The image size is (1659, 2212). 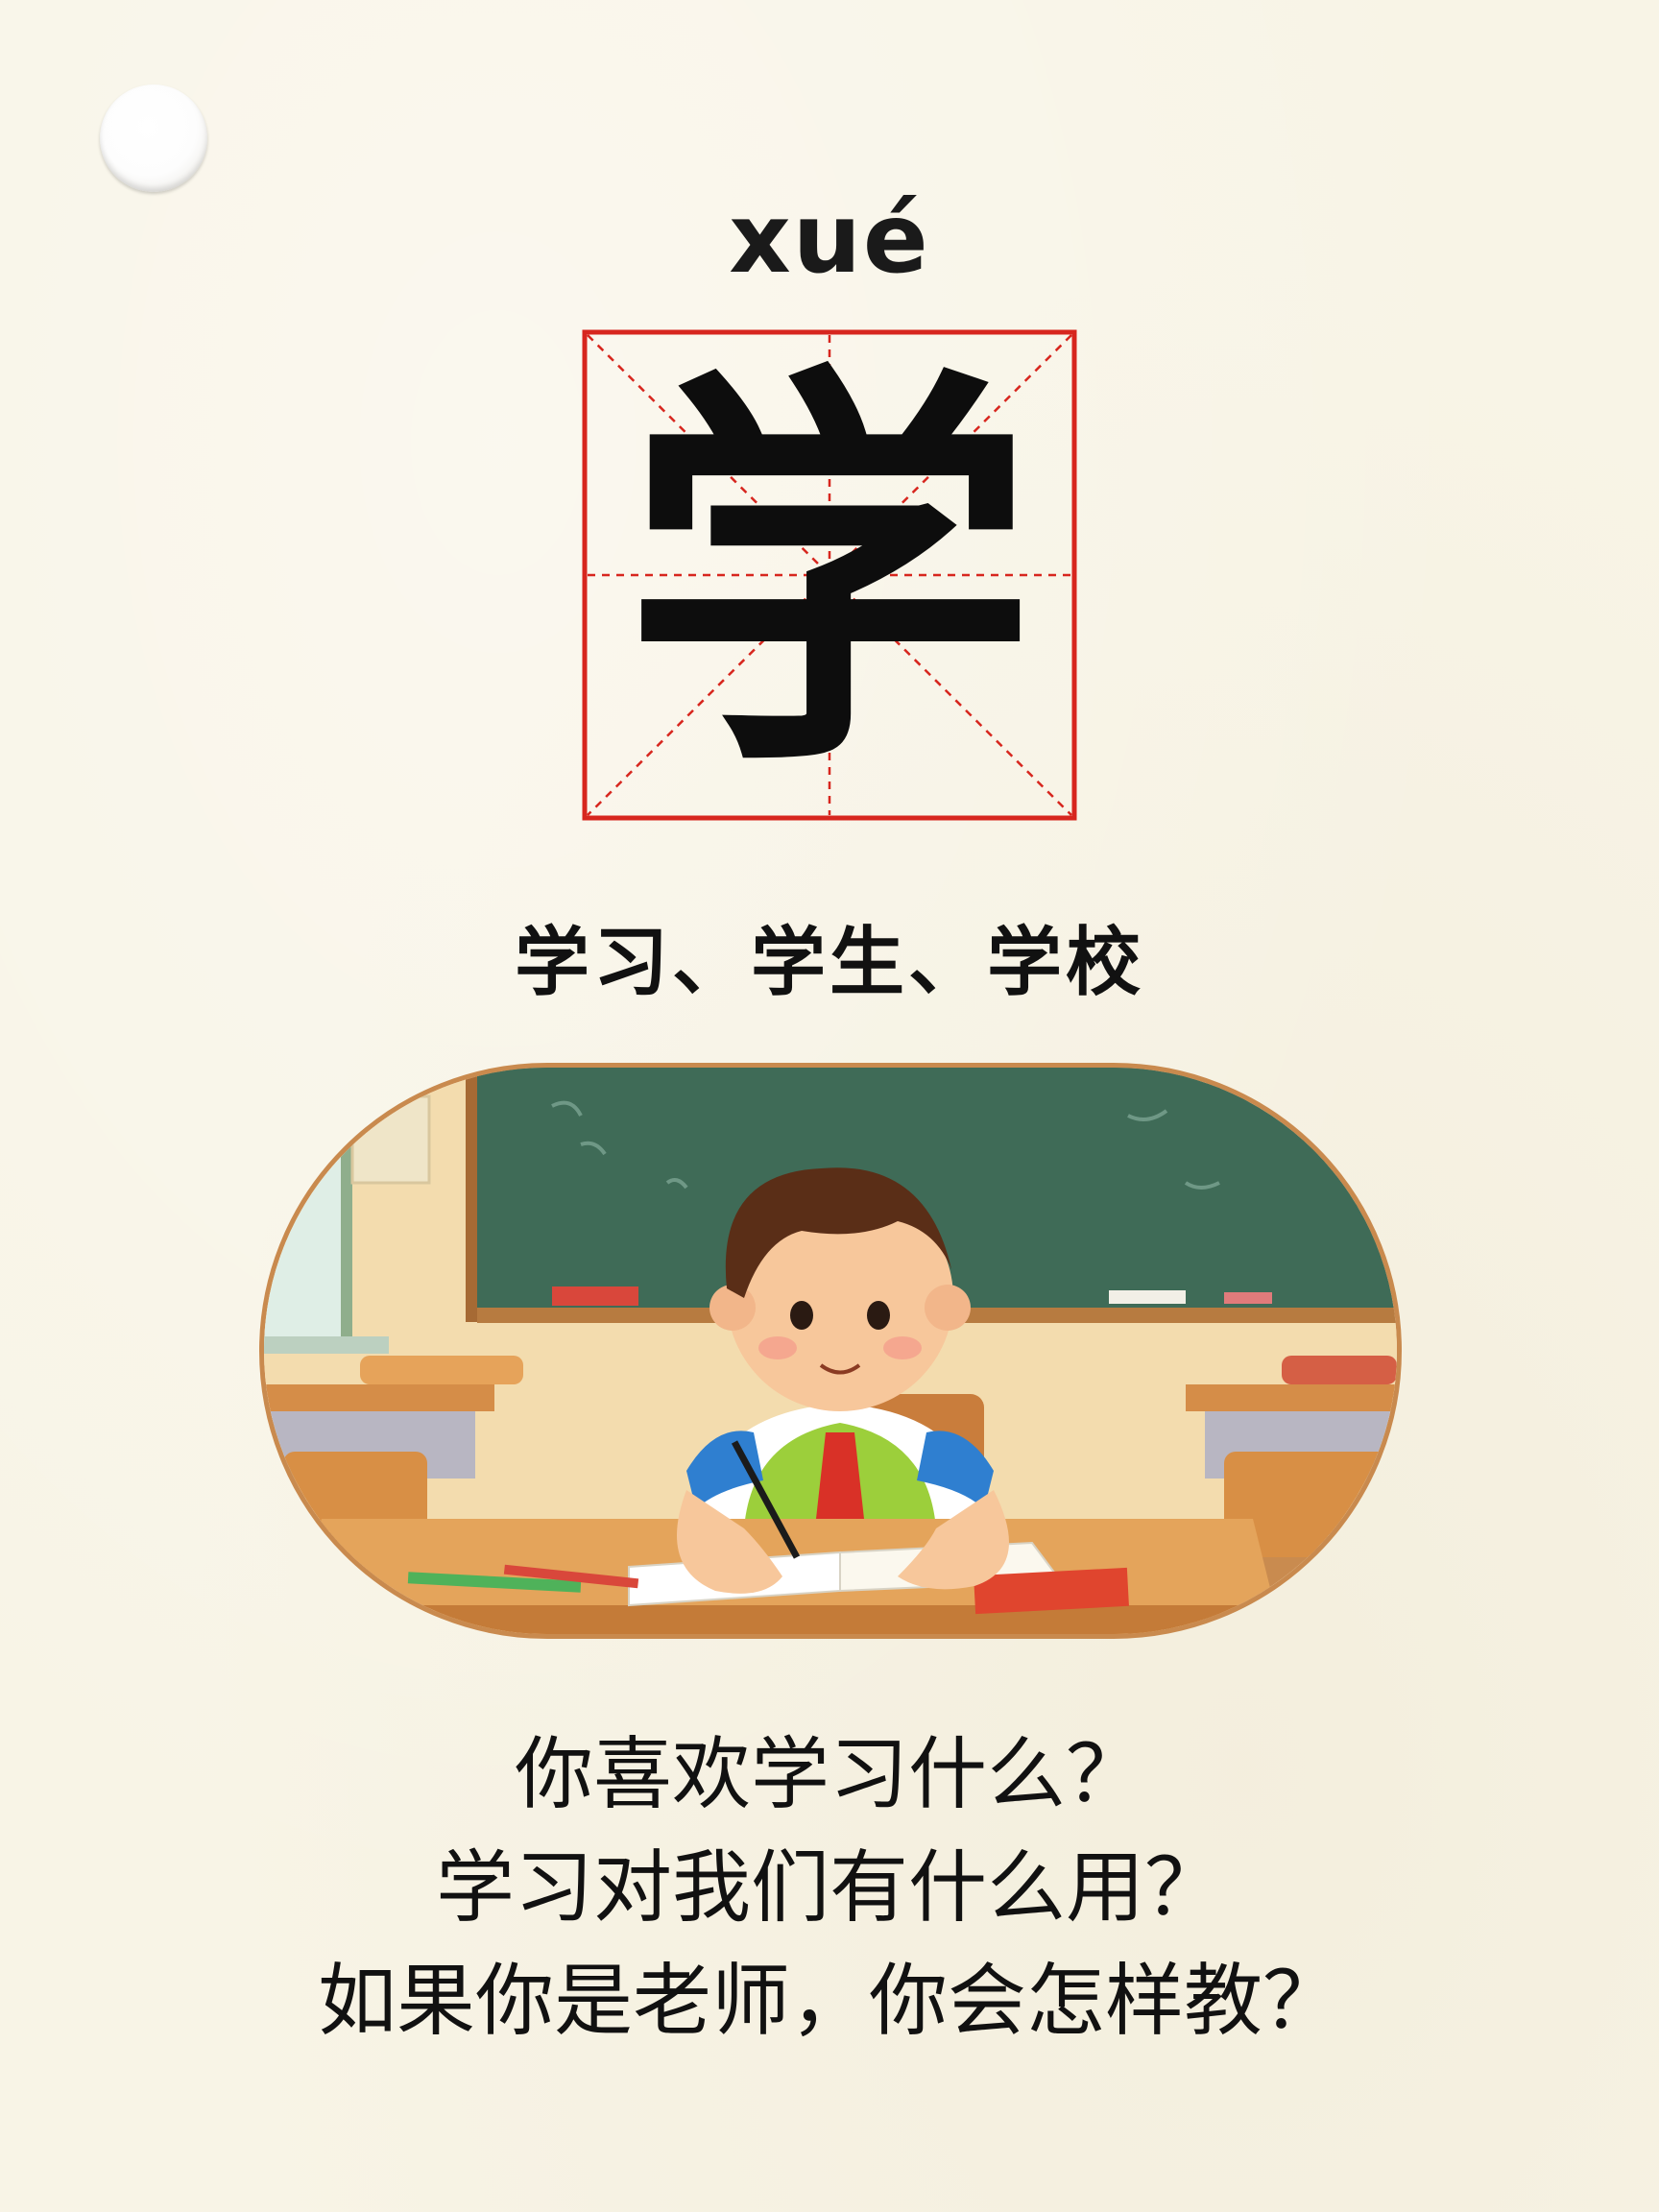 I want to click on example-words: 学习、学生、学校, so click(x=829, y=963).